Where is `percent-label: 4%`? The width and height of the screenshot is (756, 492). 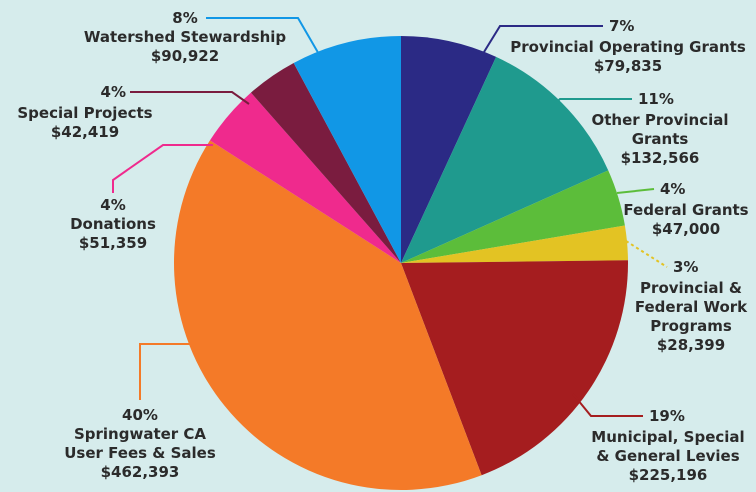 percent-label: 4% is located at coordinates (112, 205).